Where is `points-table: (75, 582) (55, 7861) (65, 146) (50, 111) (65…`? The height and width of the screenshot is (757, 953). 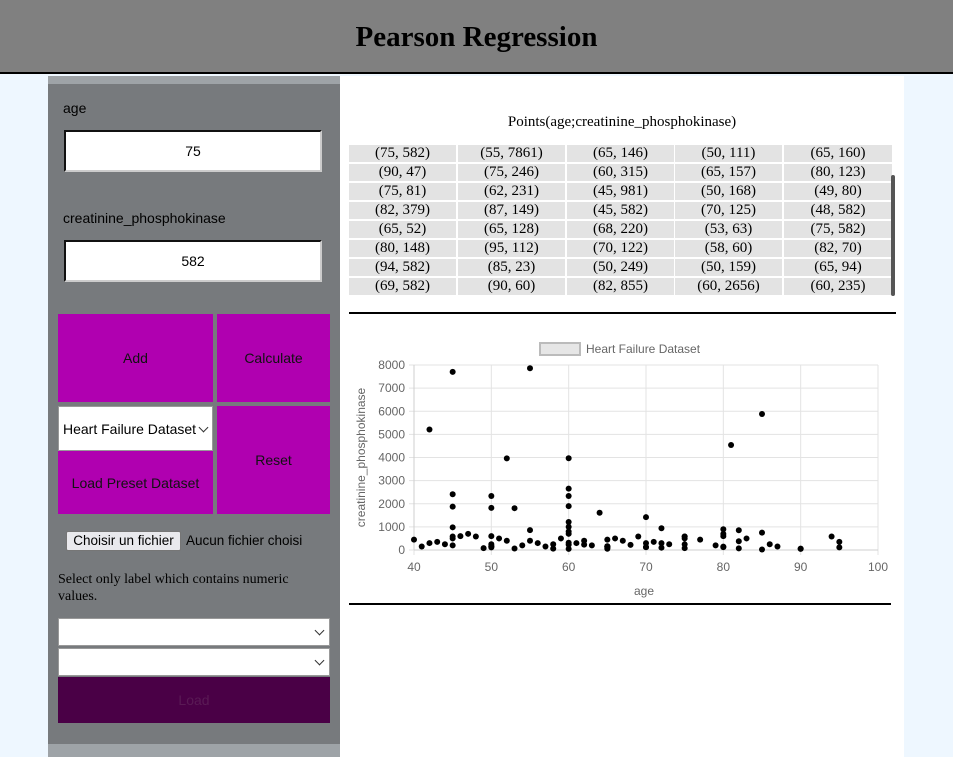 points-table: (75, 582) (55, 7861) (65, 146) (50, 111) (65… is located at coordinates (622, 221).